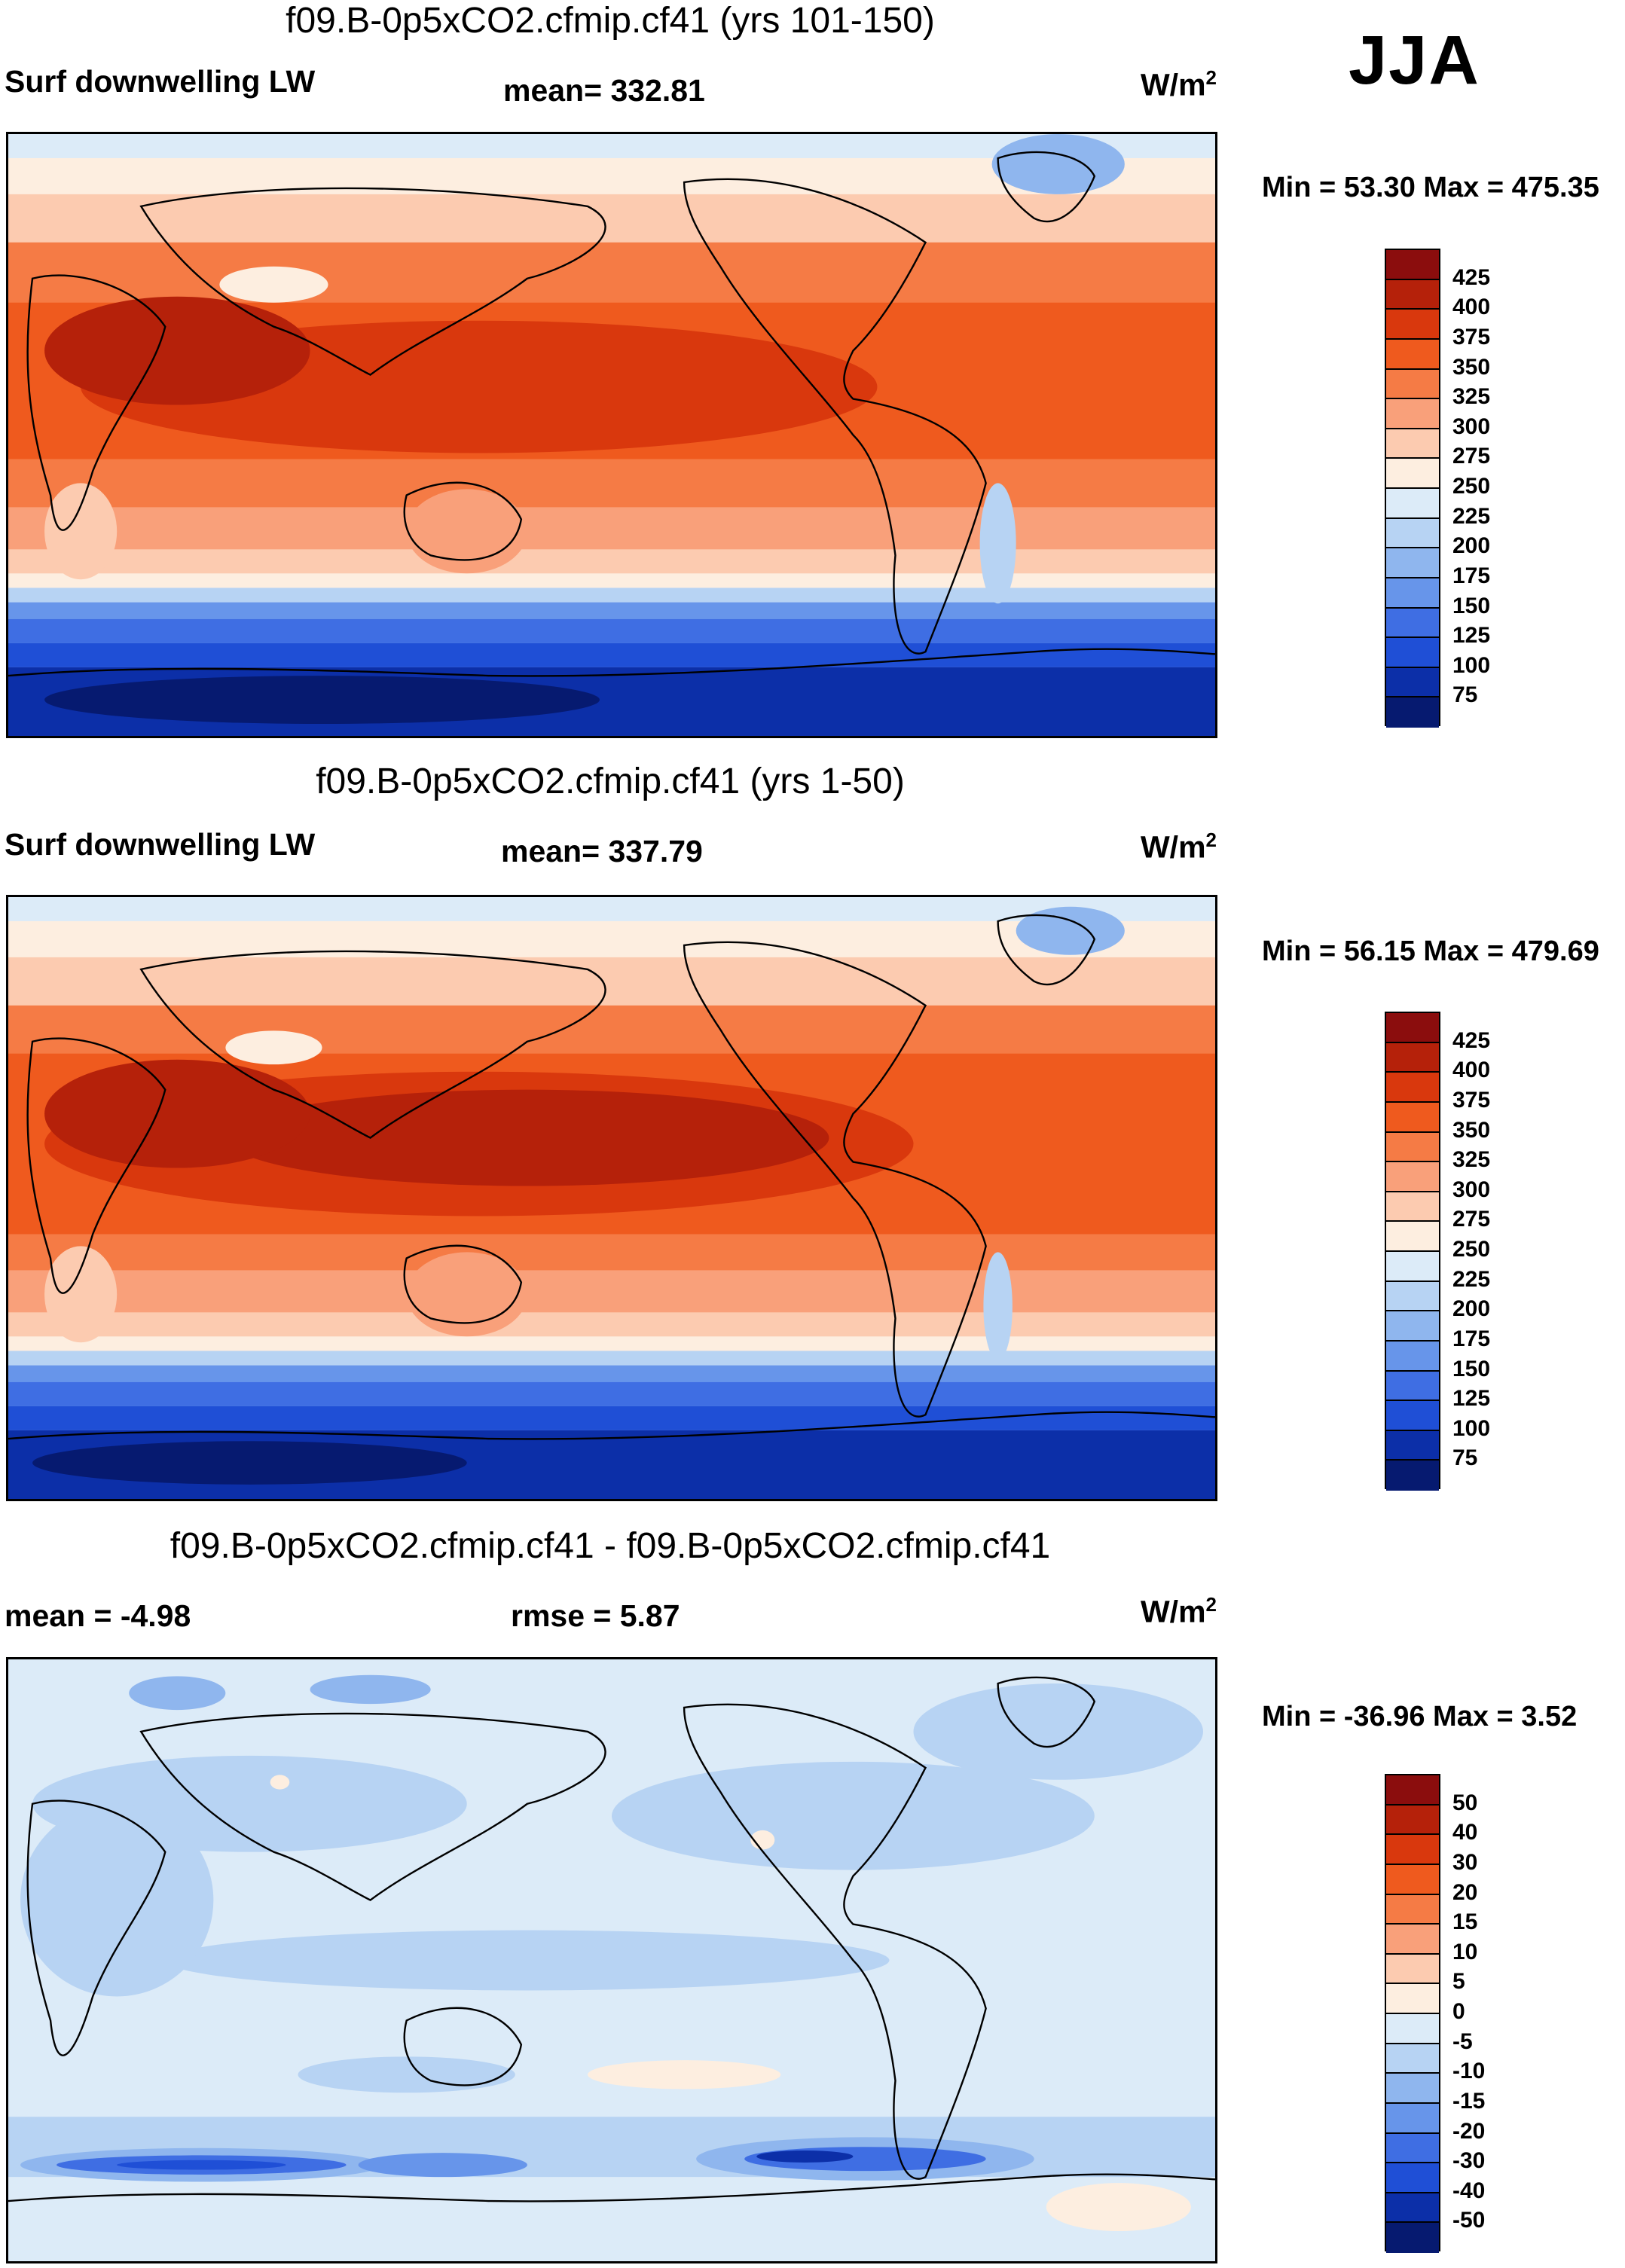 This screenshot has height=2268, width=1625. What do you see at coordinates (1469, 2101) in the screenshot?
I see `colorbar-tick-label: -15` at bounding box center [1469, 2101].